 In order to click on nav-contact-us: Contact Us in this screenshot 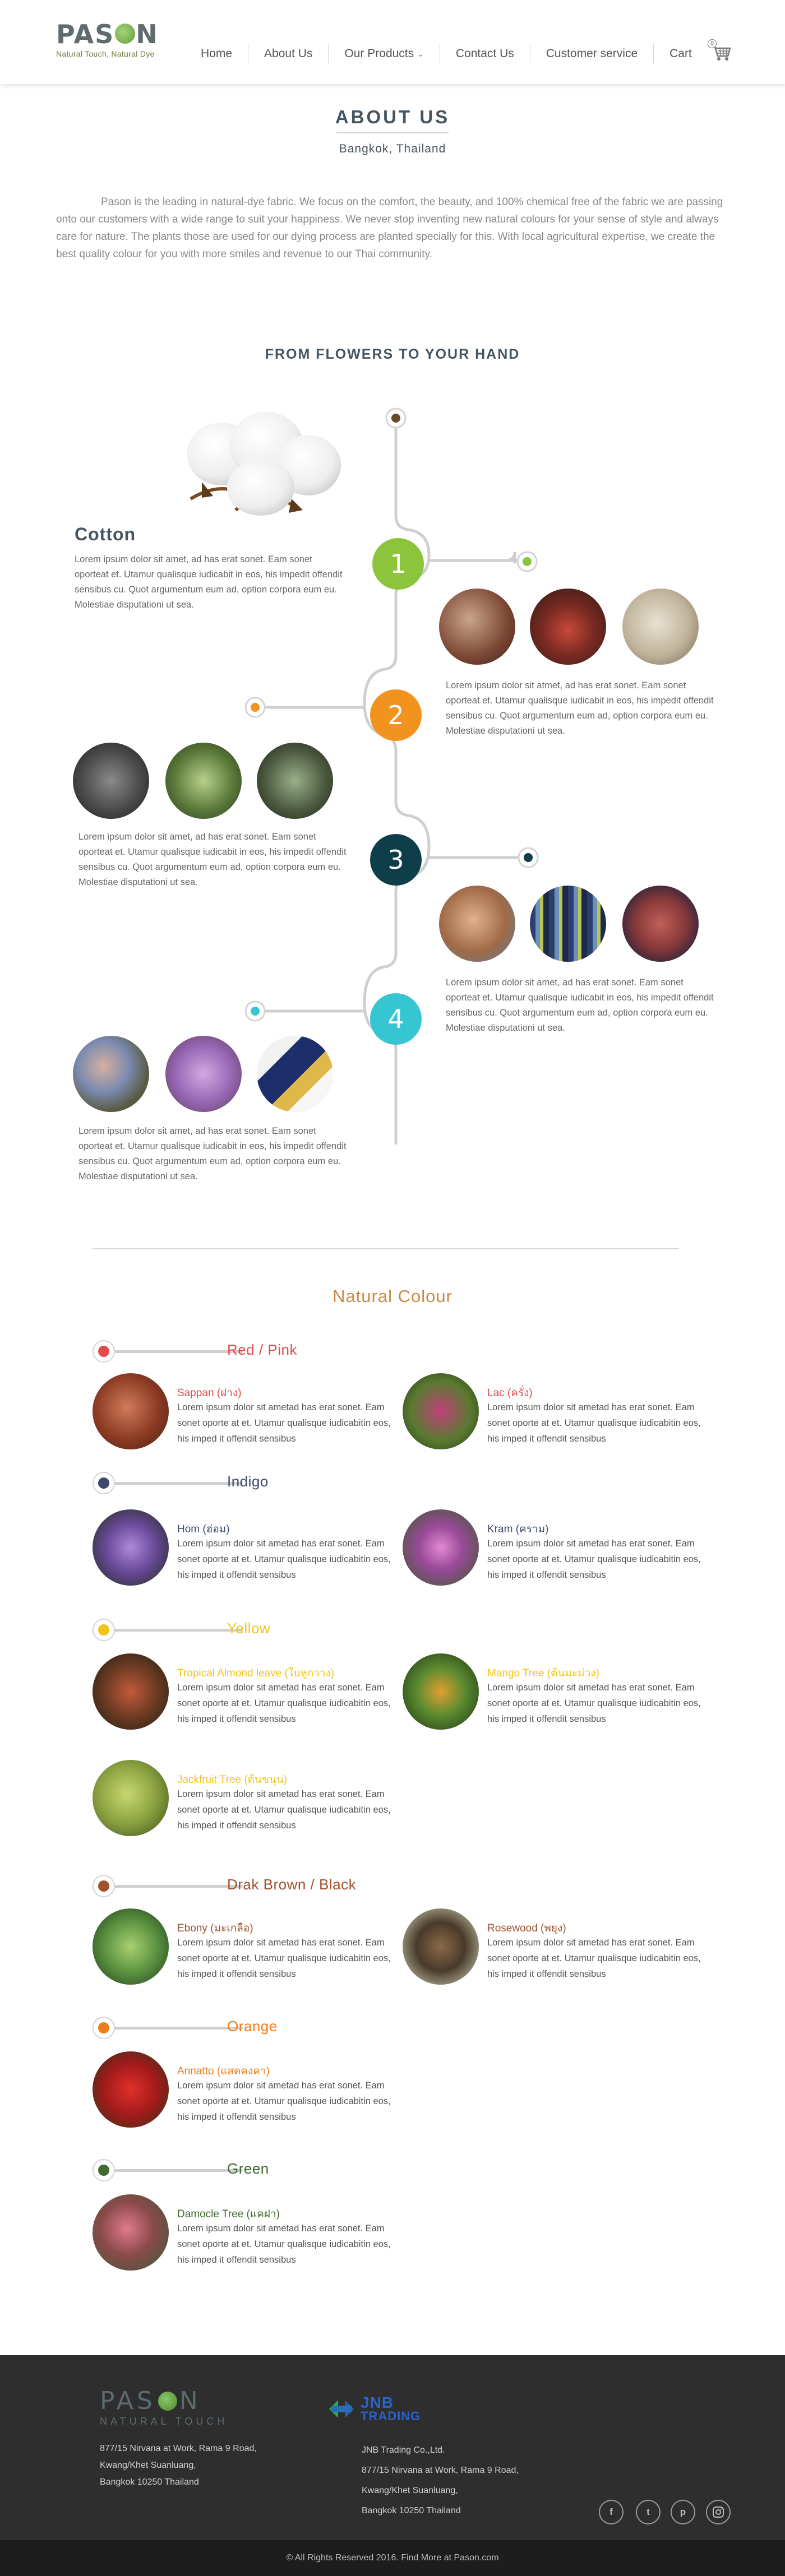, I will do `click(485, 53)`.